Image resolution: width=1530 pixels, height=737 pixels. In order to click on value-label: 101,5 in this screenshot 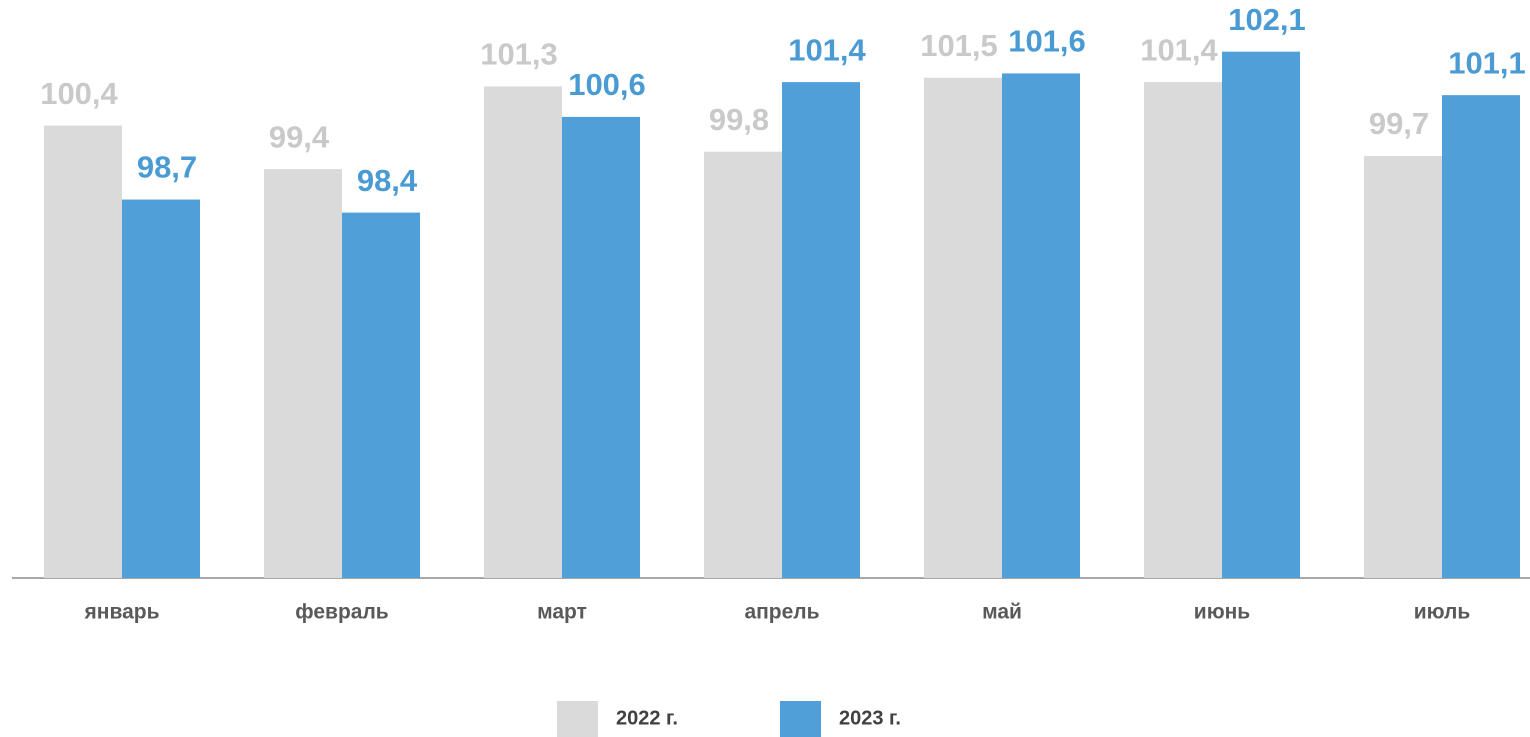, I will do `click(959, 45)`.